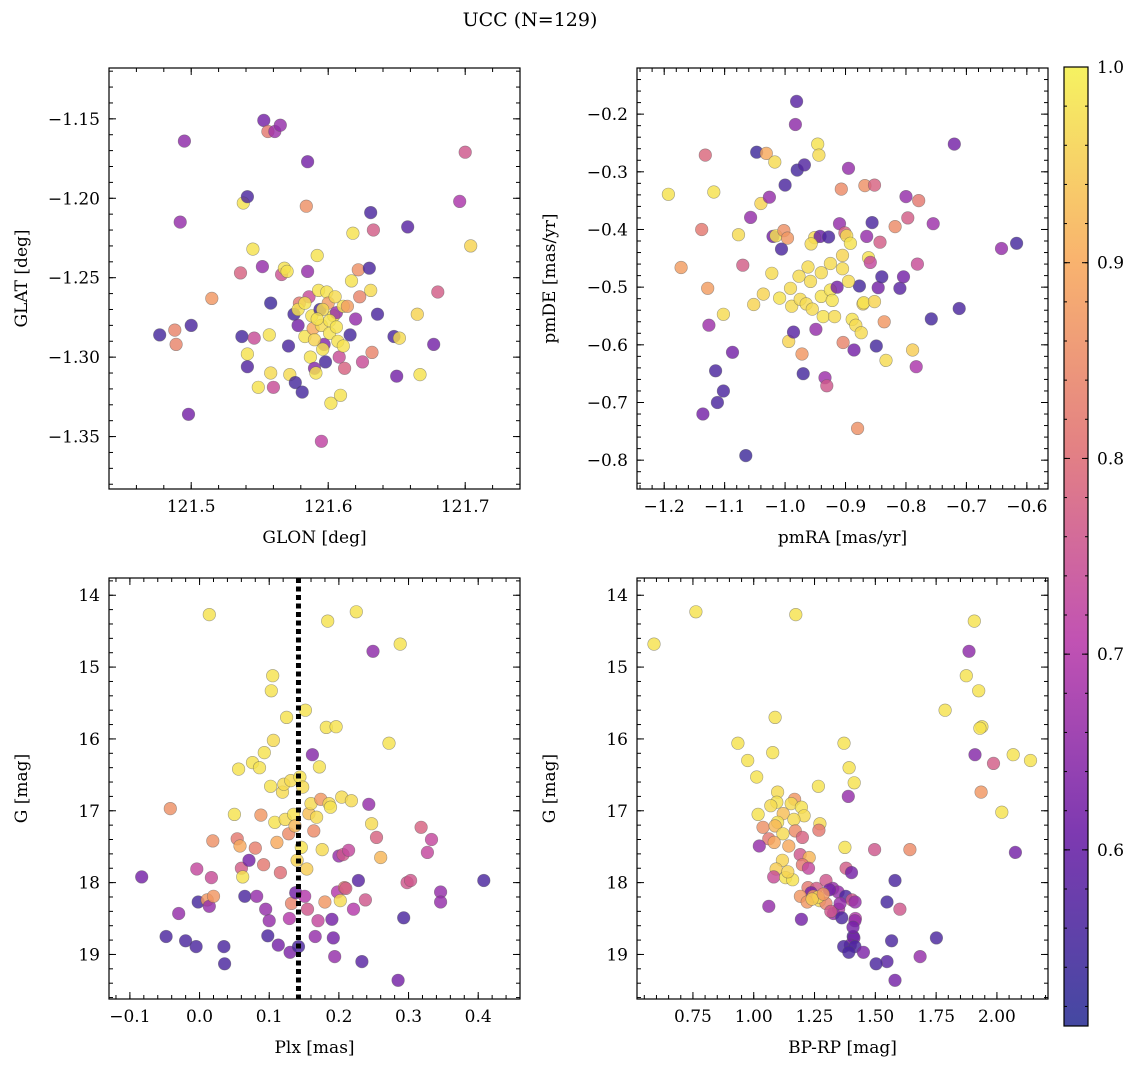 This screenshot has width=1136, height=1067. What do you see at coordinates (1110, 459) in the screenshot?
I see `colorbar-tick-label: 0.8` at bounding box center [1110, 459].